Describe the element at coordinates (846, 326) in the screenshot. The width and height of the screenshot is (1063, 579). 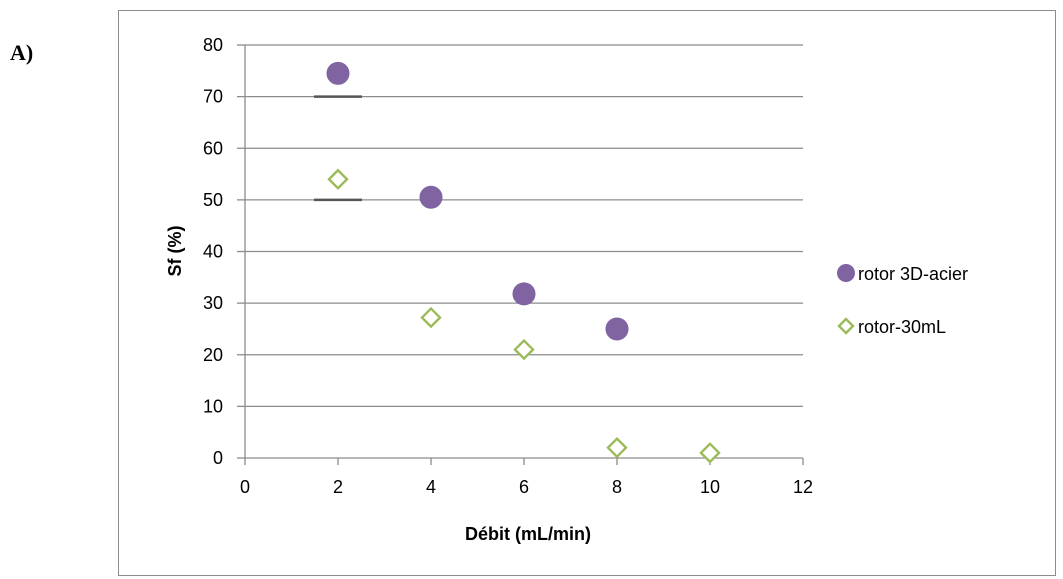
I see `legend-marker-diamond` at that location.